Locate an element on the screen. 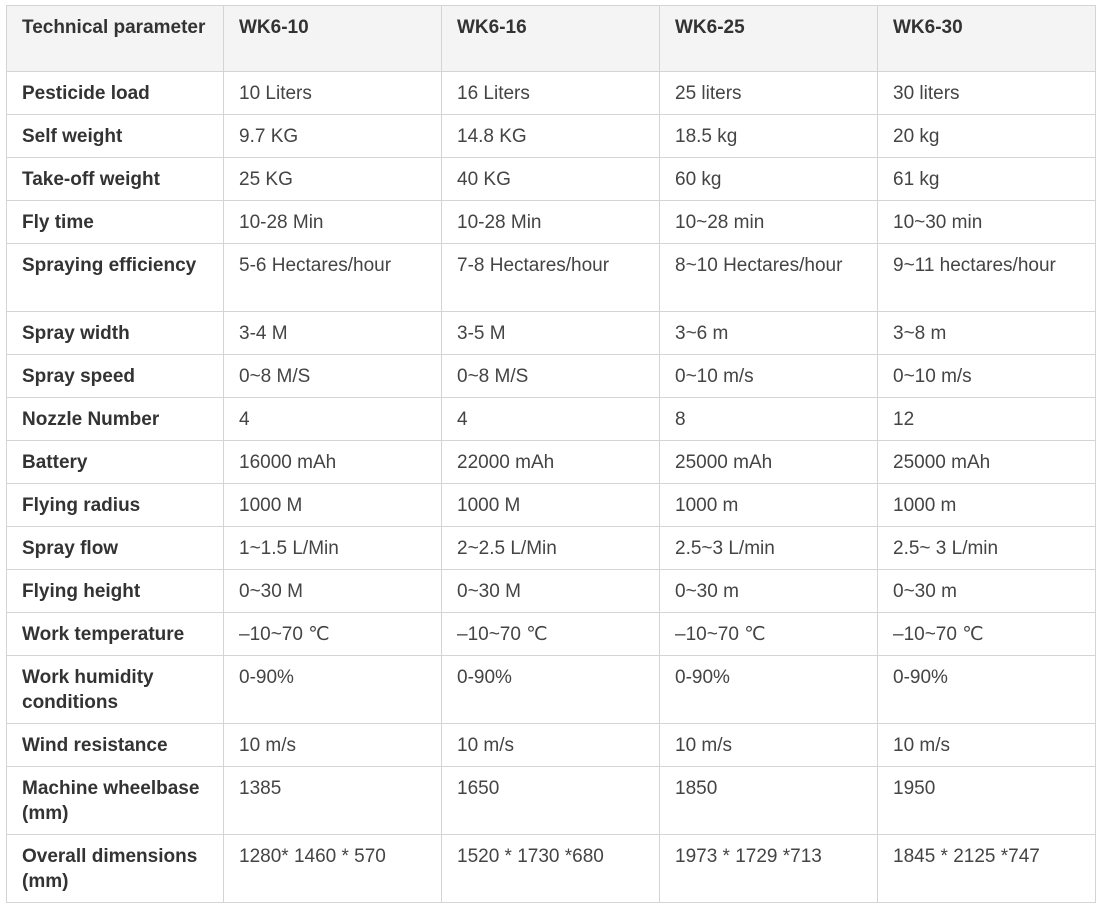 The height and width of the screenshot is (903, 1100). cell-value: 16 Liters is located at coordinates (550, 93).